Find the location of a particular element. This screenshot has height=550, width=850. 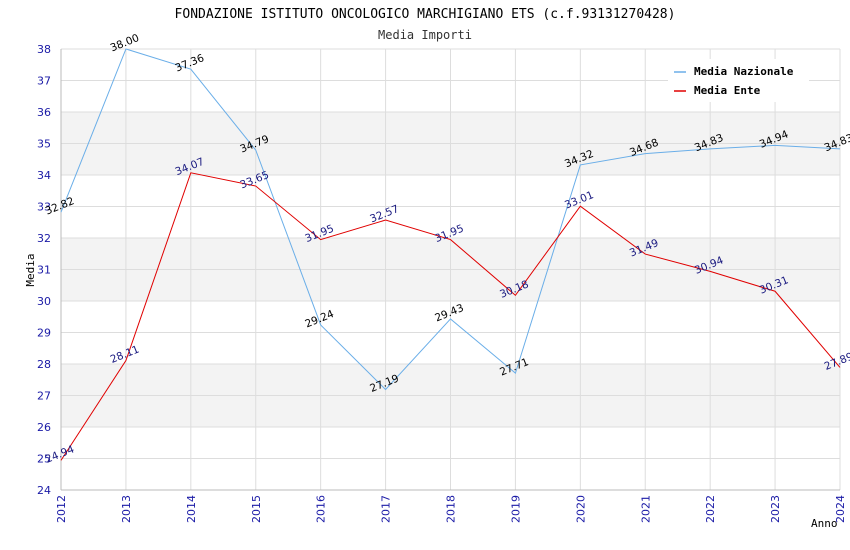

x-tick-label: 2023 is located at coordinates (775, 509).